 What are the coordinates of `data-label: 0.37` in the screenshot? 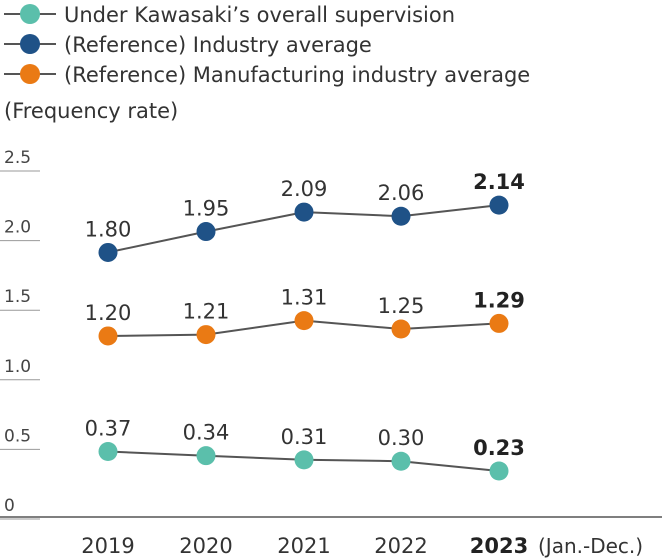 It's located at (108, 428).